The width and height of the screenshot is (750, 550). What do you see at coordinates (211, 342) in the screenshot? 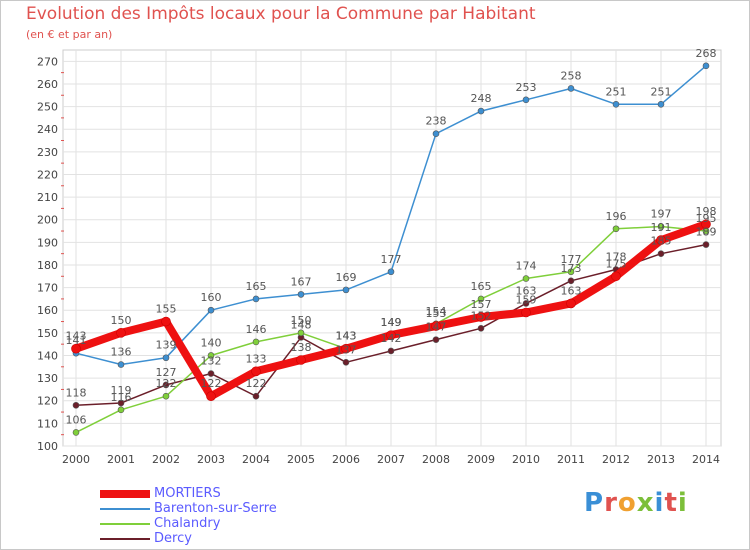
I see `data-label: 140` at bounding box center [211, 342].